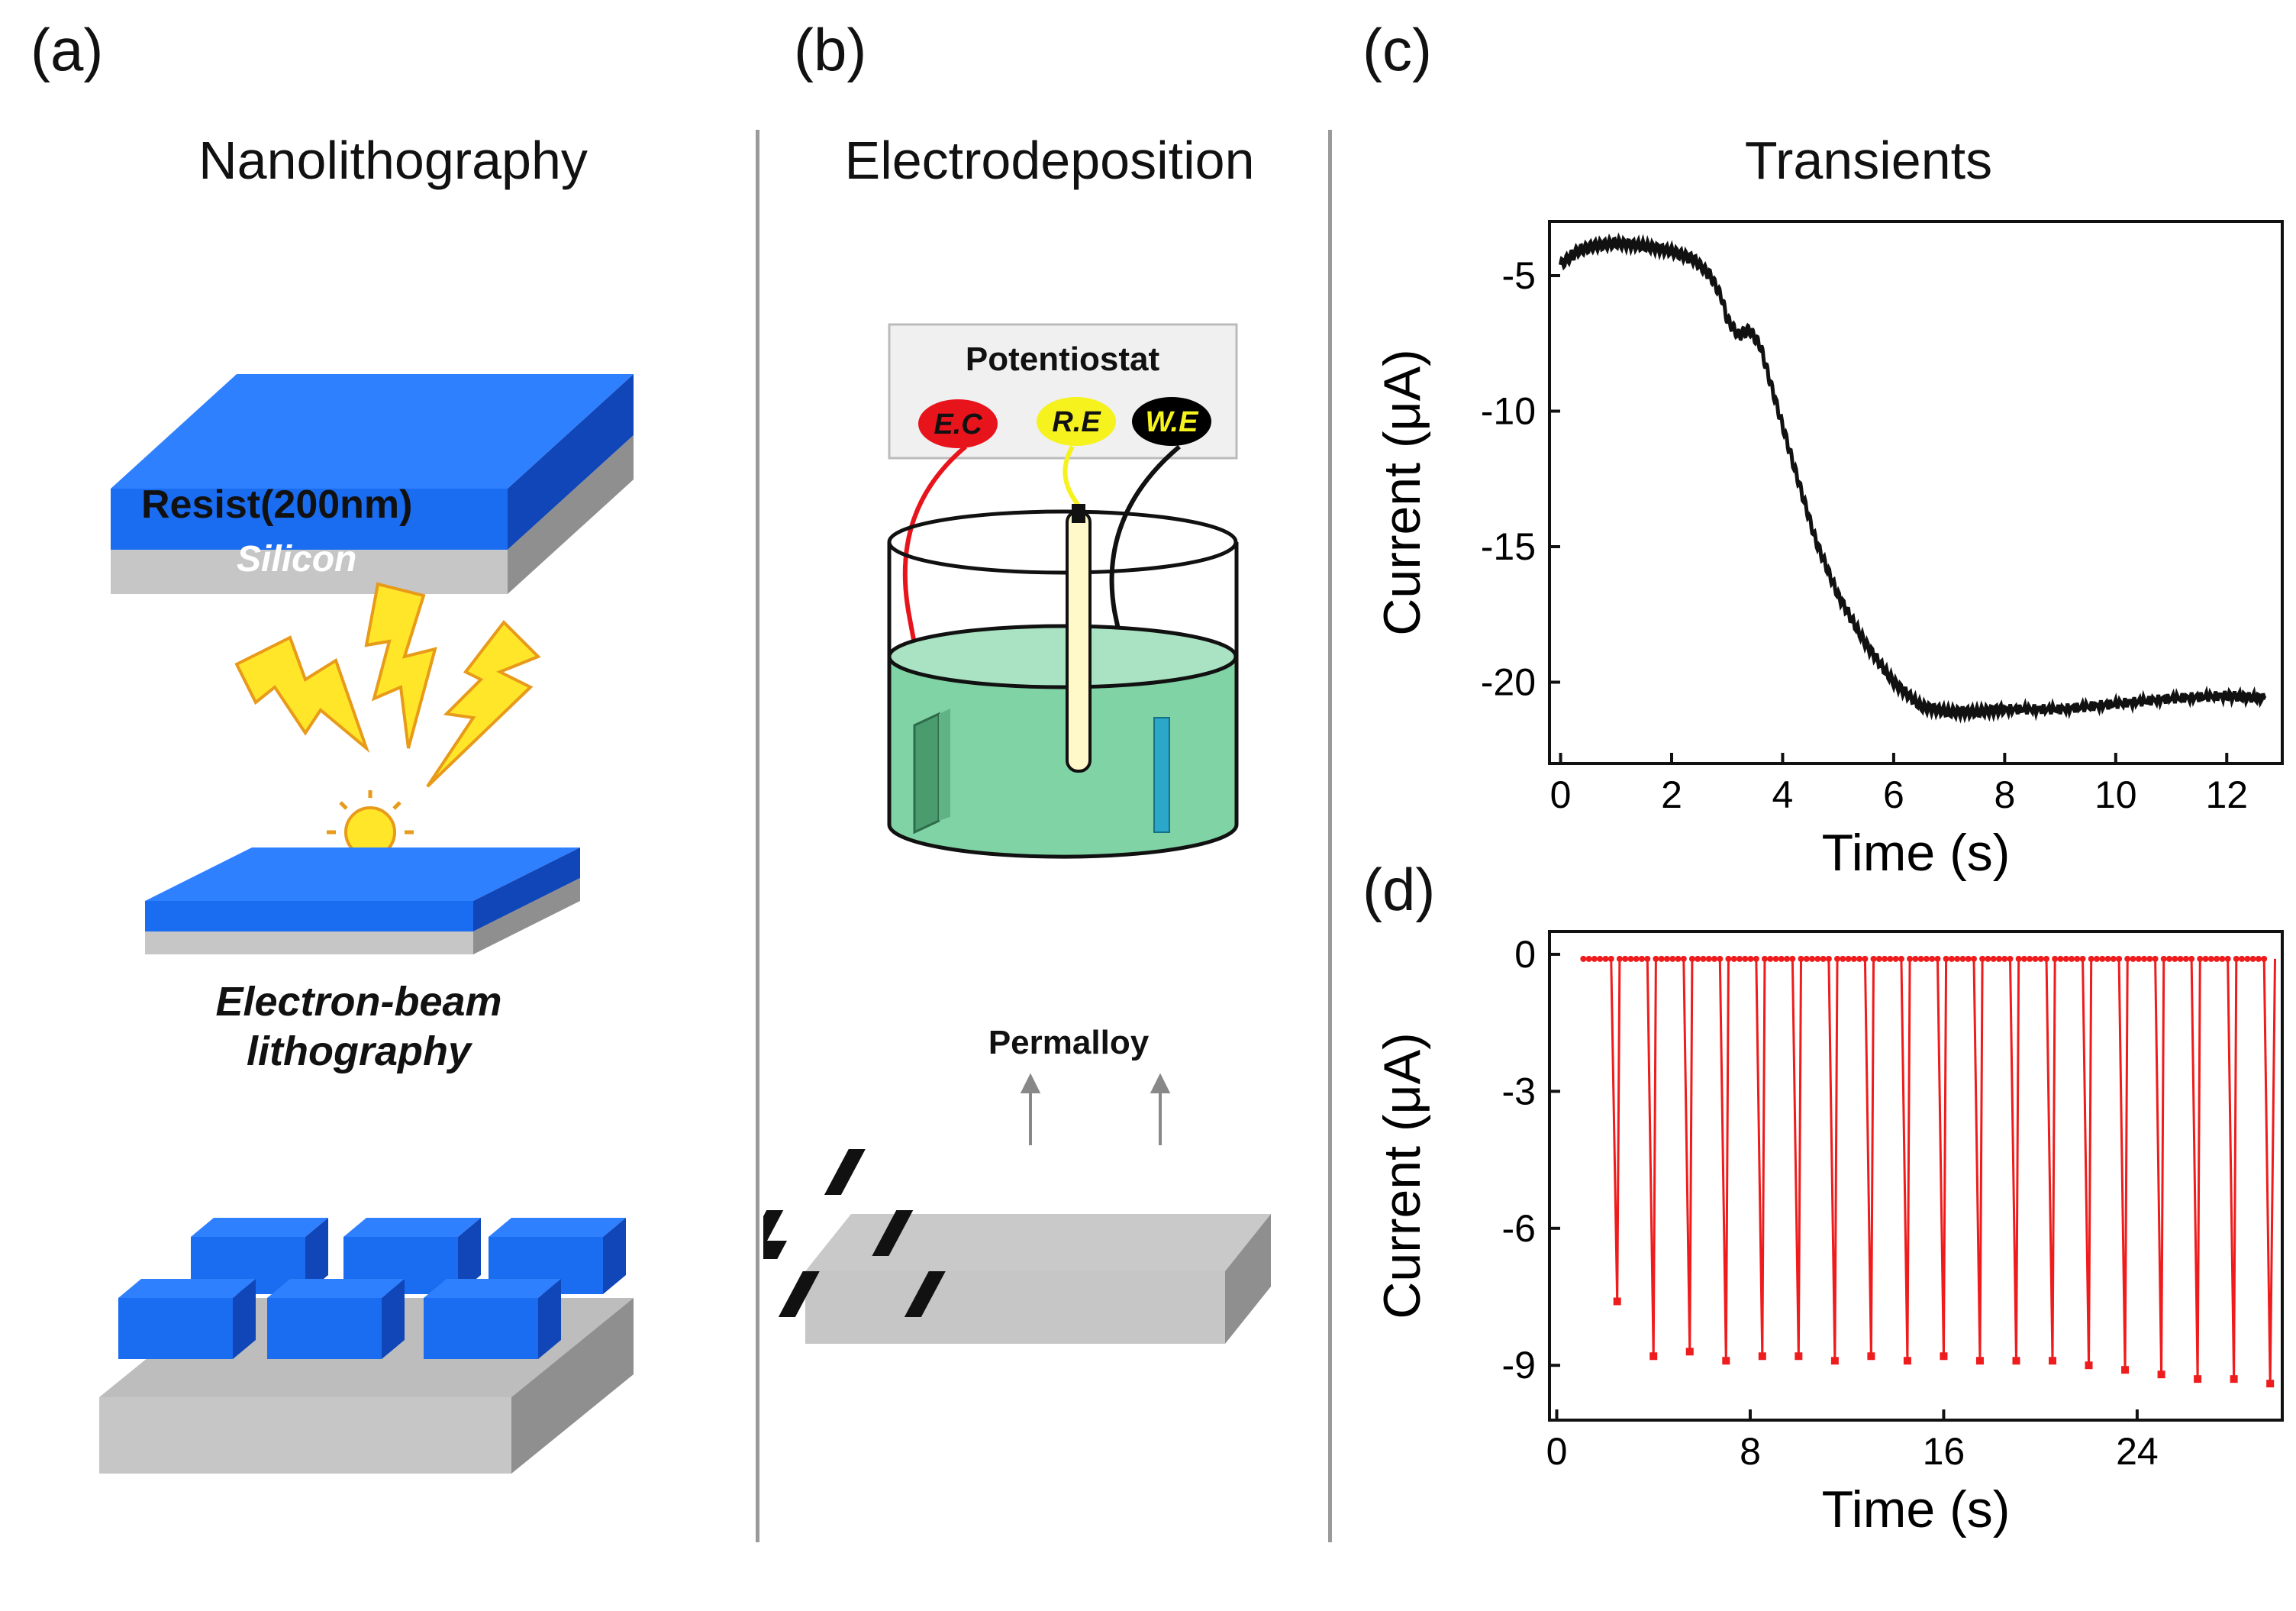 This screenshot has width=2296, height=1611. I want to click on x-tick-label: 0, so click(1557, 1451).